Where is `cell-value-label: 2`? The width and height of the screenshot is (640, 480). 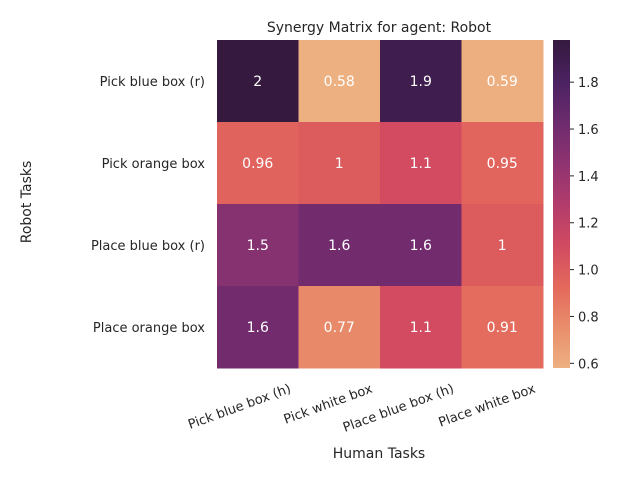 cell-value-label: 2 is located at coordinates (257, 82).